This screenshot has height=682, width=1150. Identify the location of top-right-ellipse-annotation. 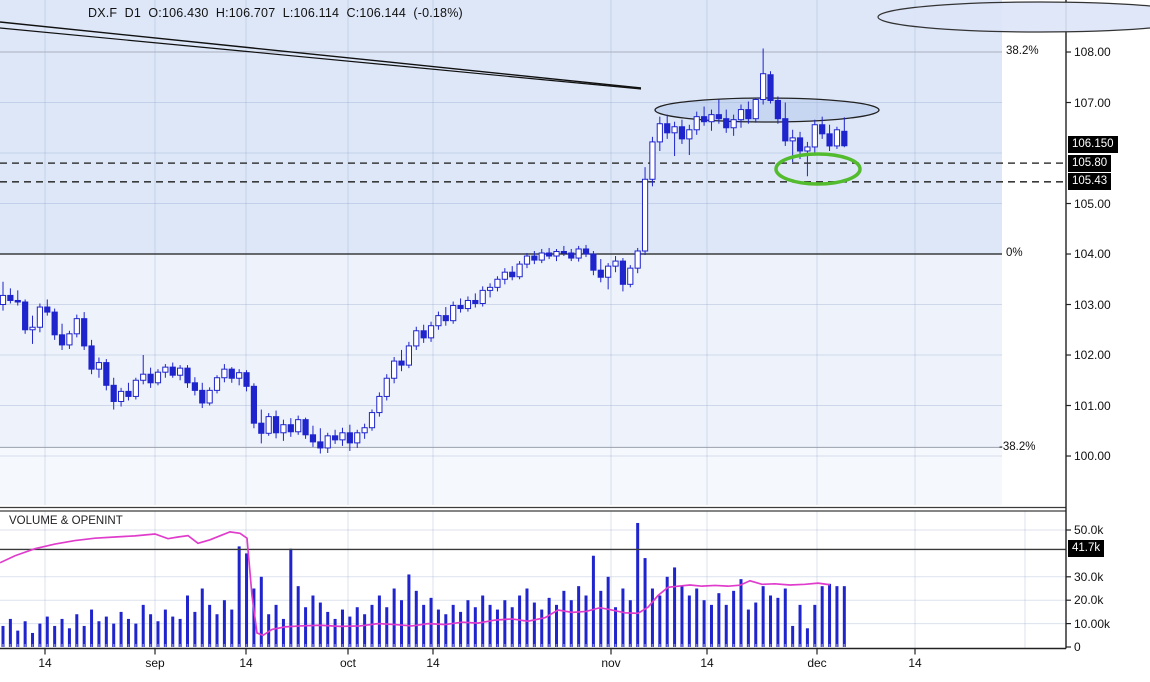
(1013, 17).